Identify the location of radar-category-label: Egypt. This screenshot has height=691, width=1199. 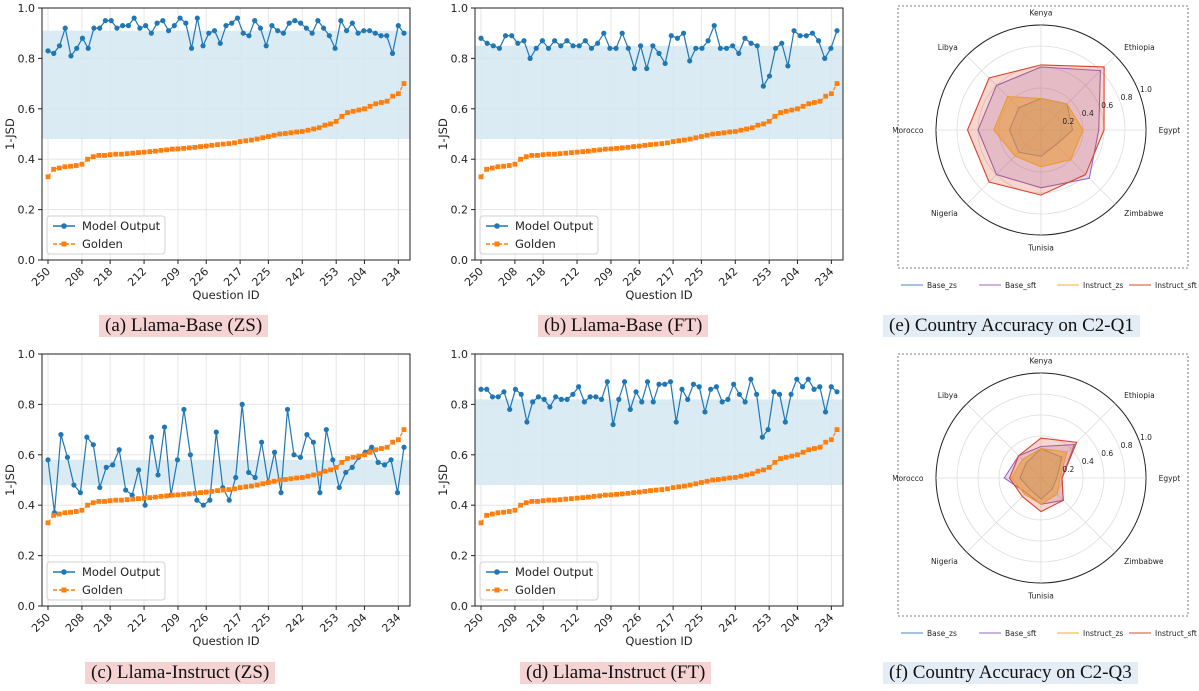
(1170, 130).